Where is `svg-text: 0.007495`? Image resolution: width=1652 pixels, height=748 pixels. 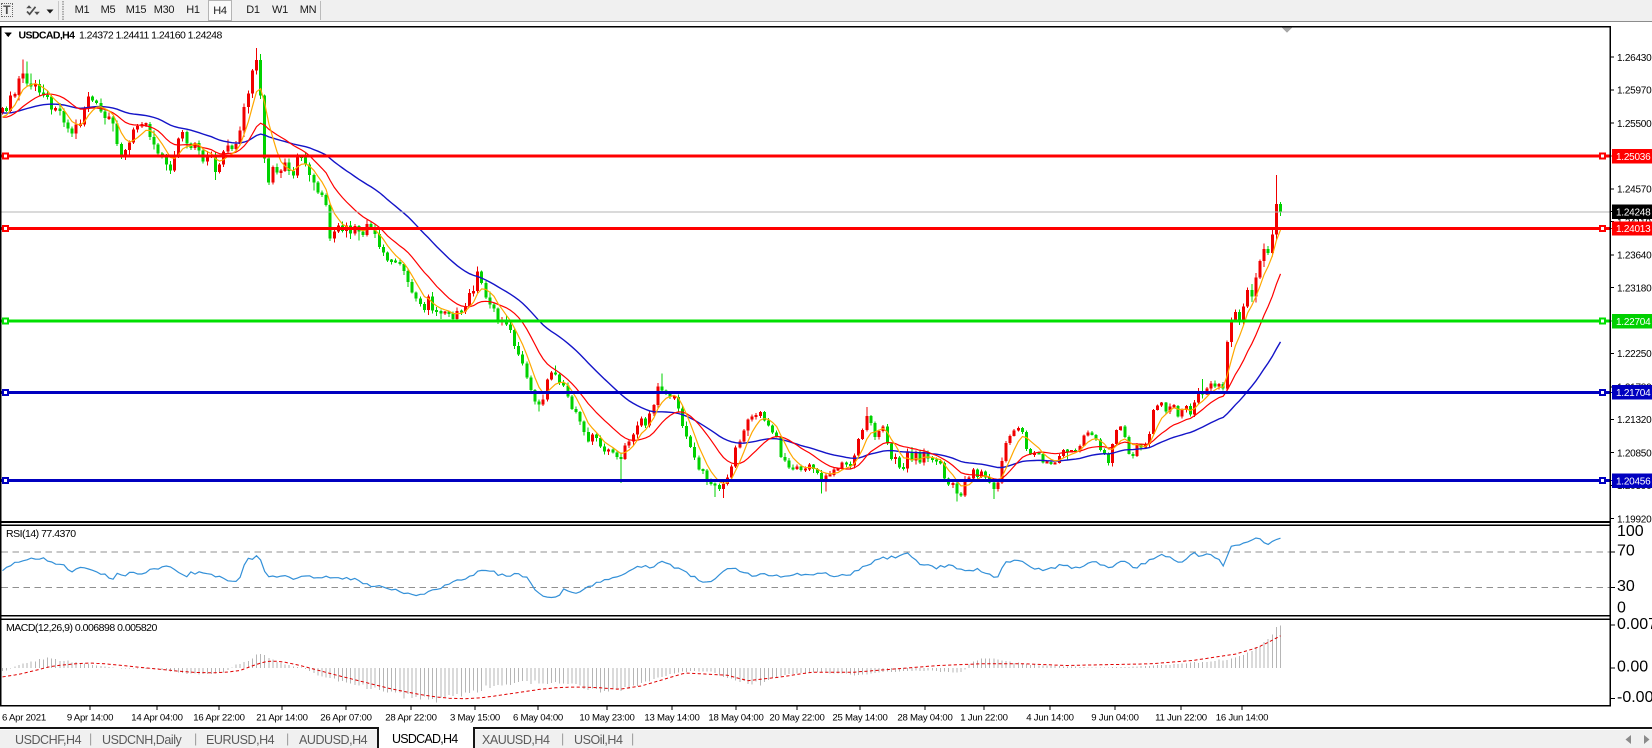 svg-text: 0.007495 is located at coordinates (1634, 624).